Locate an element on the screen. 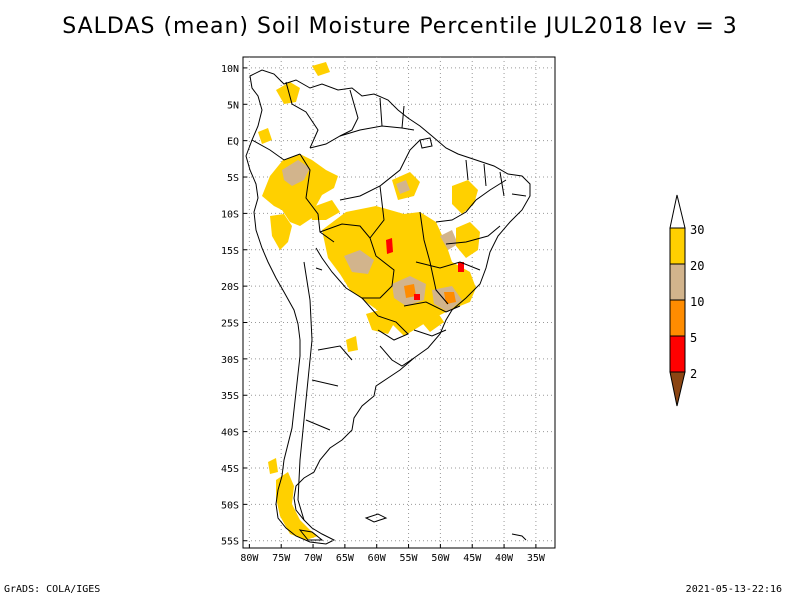 The image size is (800, 600). shade-20-30-venezuela-top is located at coordinates (321, 69).